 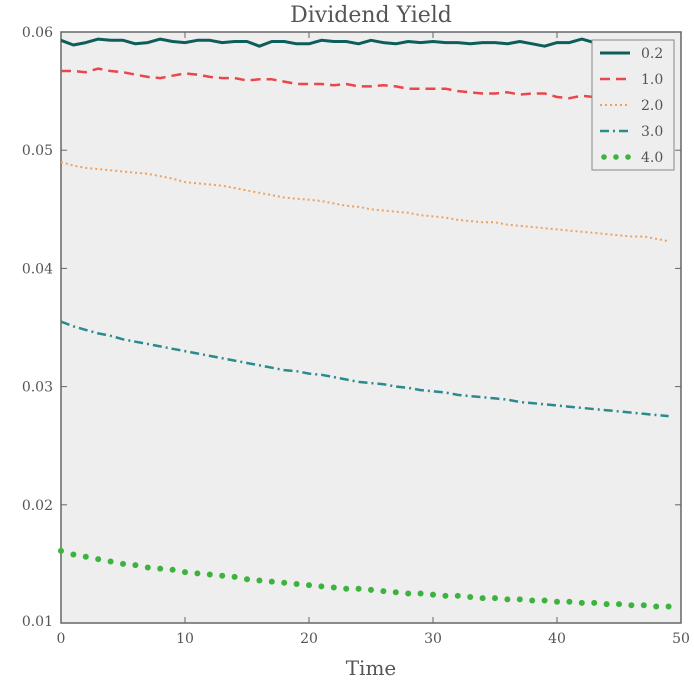 I want to click on y-tick-label: 0.02, so click(x=37, y=506).